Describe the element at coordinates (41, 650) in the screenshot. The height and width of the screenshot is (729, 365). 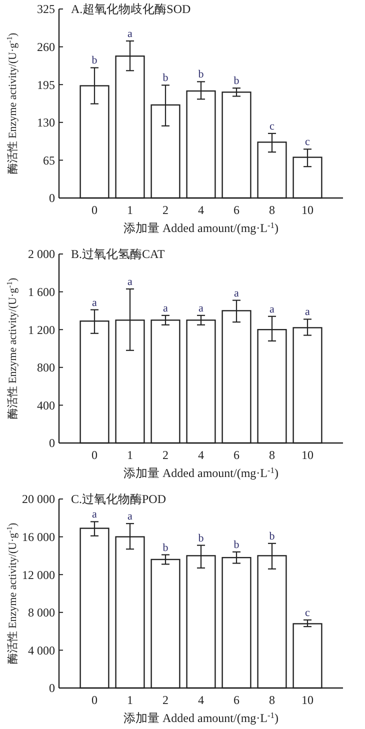
I see `y-tick-label: 4 000` at that location.